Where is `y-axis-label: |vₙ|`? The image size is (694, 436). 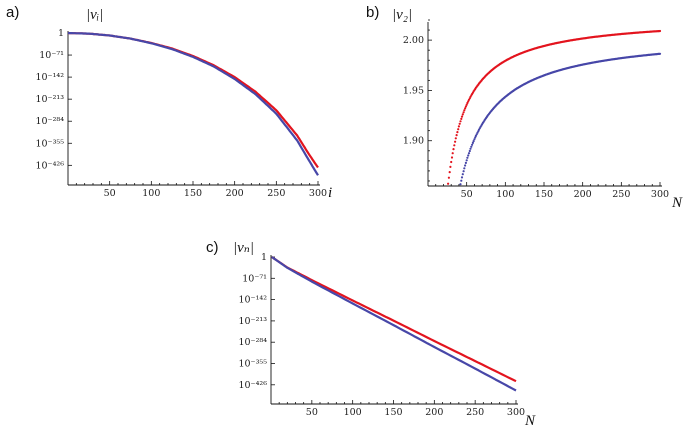 y-axis-label: |vₙ| is located at coordinates (243, 248).